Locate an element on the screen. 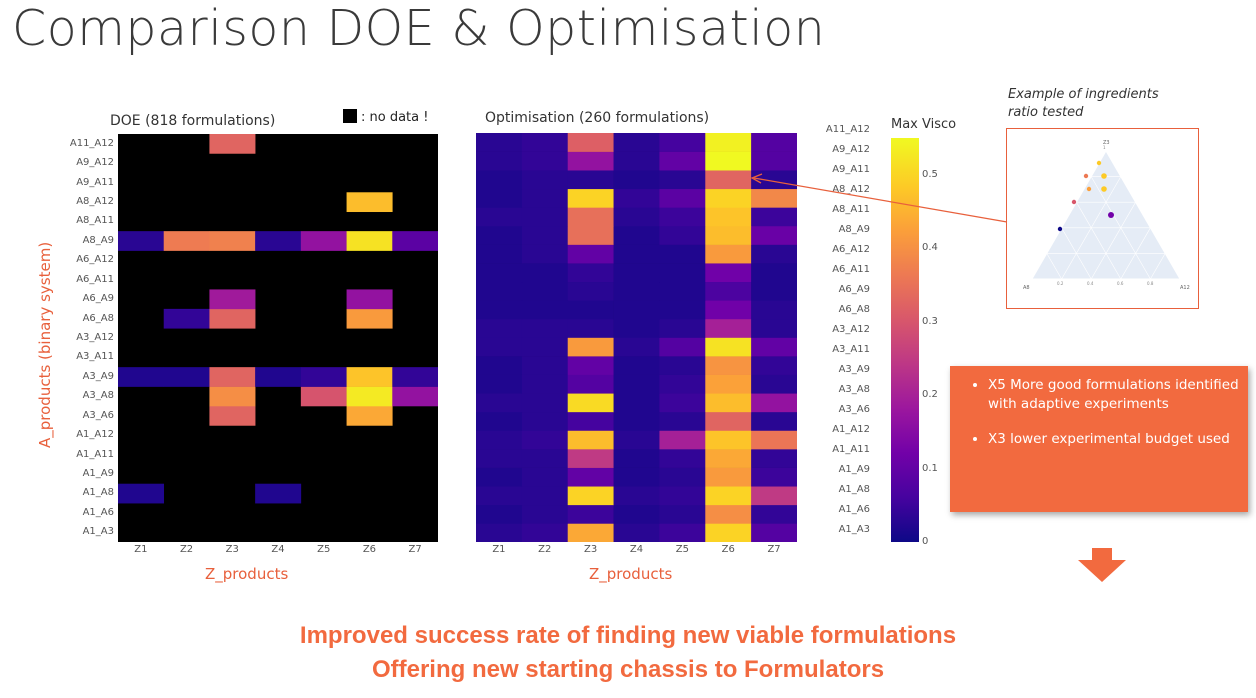  y-tick-label: A9_A11 is located at coordinates (851, 169).